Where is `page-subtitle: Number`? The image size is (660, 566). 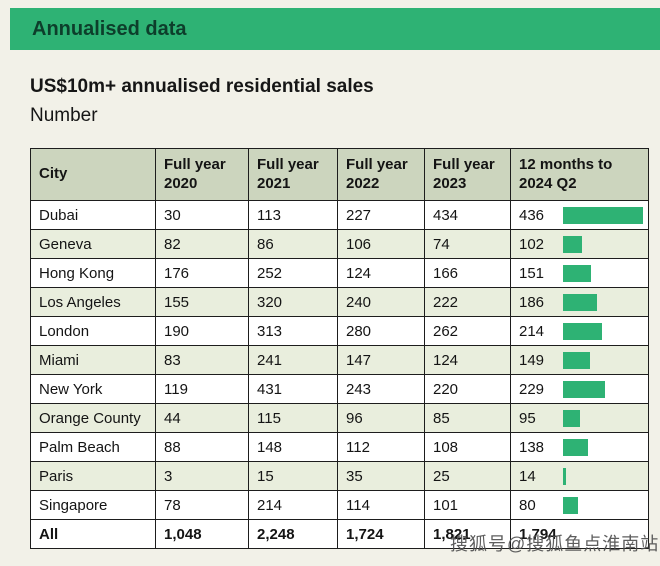
page-subtitle: Number is located at coordinates (64, 115).